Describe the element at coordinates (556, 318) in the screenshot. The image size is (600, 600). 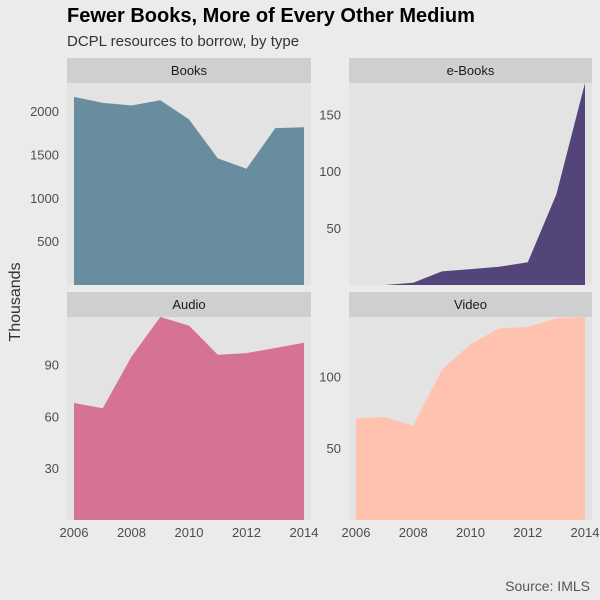
I see `point-video-2013` at that location.